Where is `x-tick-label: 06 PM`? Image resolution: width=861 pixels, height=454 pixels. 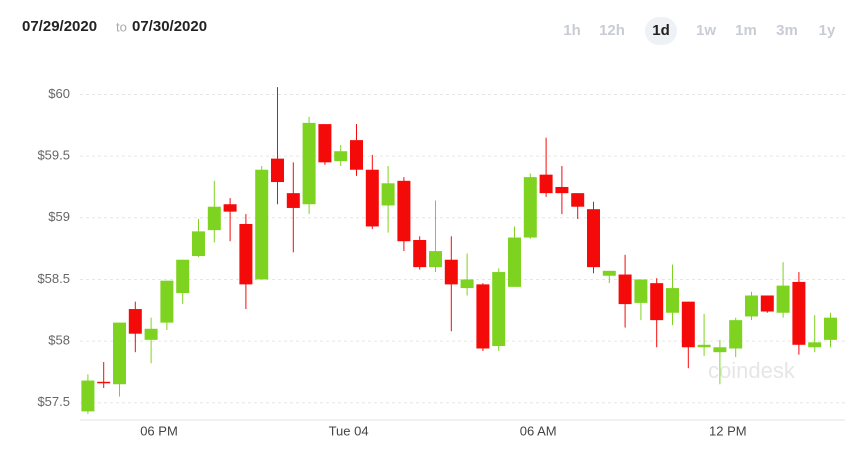
x-tick-label: 06 PM is located at coordinates (159, 430).